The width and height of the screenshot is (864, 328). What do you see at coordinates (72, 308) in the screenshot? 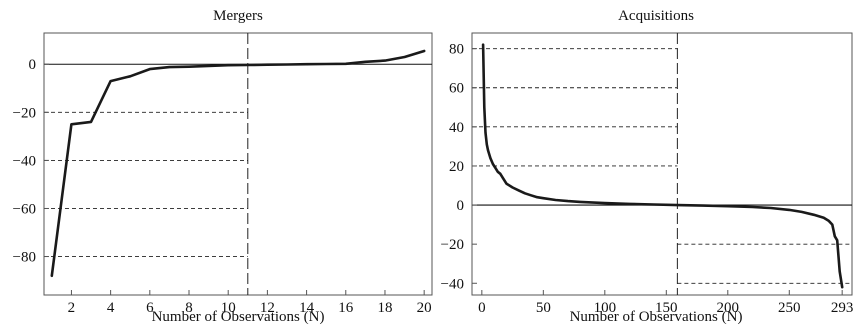
I see `mergers-x-tick-label: 2` at bounding box center [72, 308].